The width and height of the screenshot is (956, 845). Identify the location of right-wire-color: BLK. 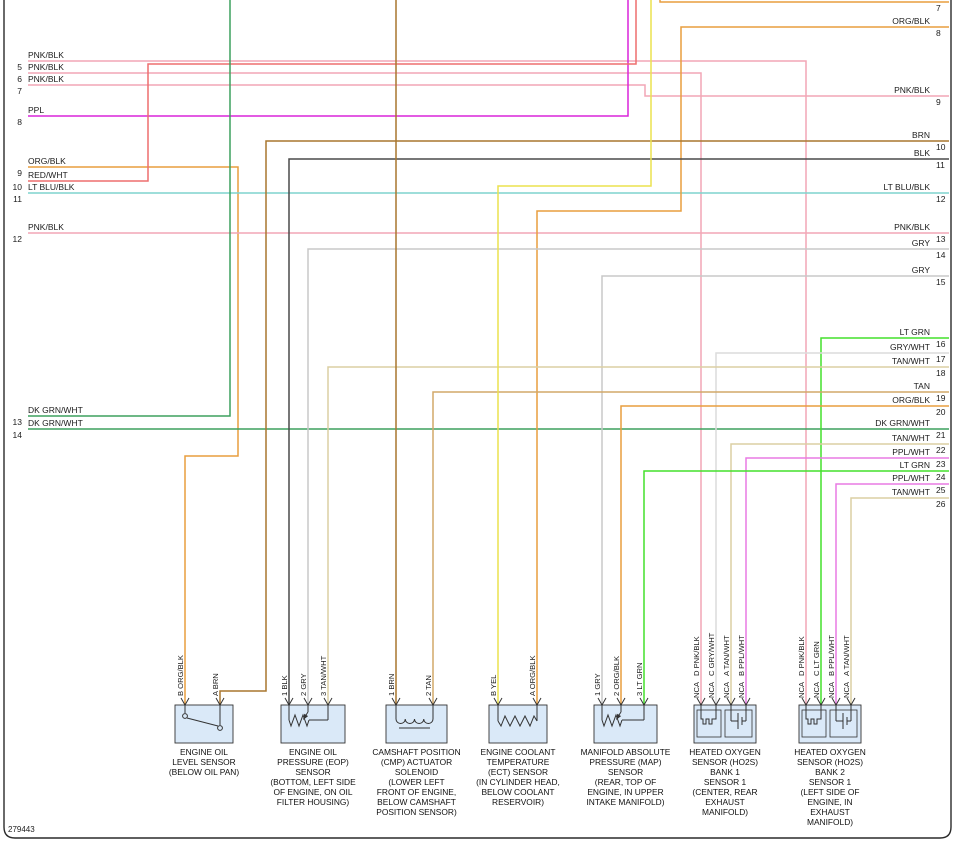
(922, 153).